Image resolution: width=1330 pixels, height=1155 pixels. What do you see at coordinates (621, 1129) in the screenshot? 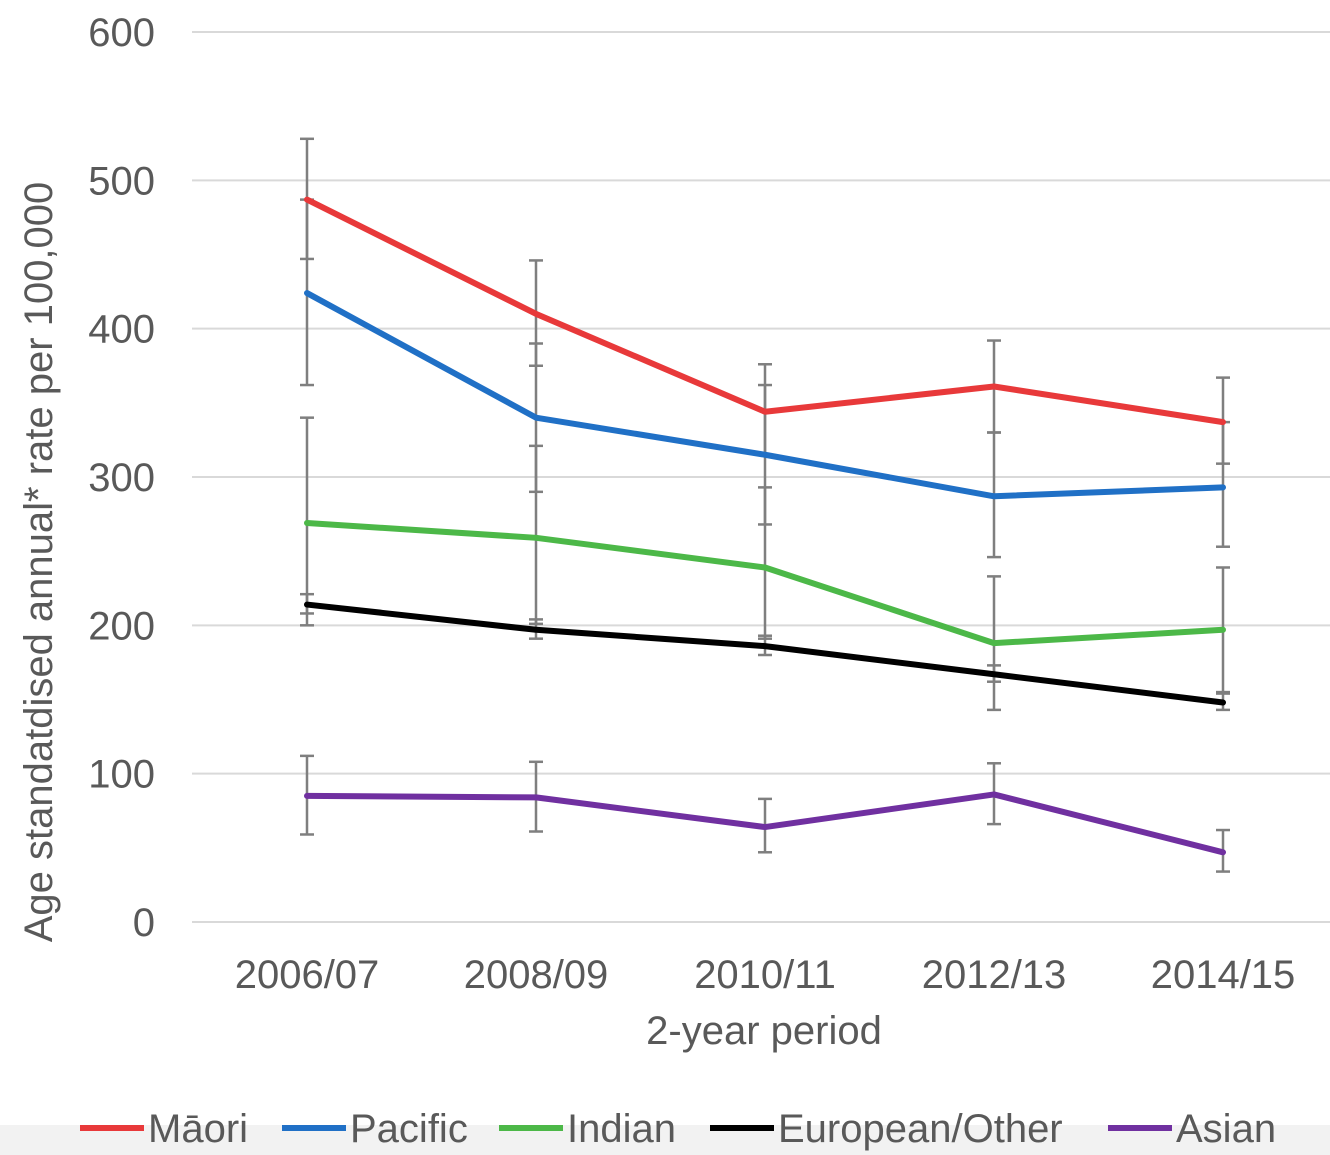
I see `legend-label: Indian` at bounding box center [621, 1129].